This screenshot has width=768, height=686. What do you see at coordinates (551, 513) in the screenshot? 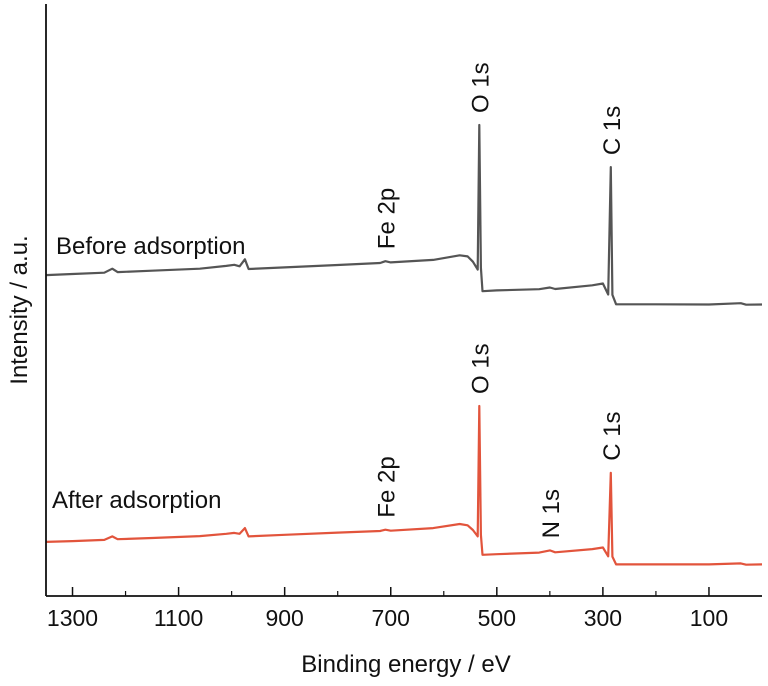
I see `peak-label-n-1s-1: N 1s` at bounding box center [551, 513].